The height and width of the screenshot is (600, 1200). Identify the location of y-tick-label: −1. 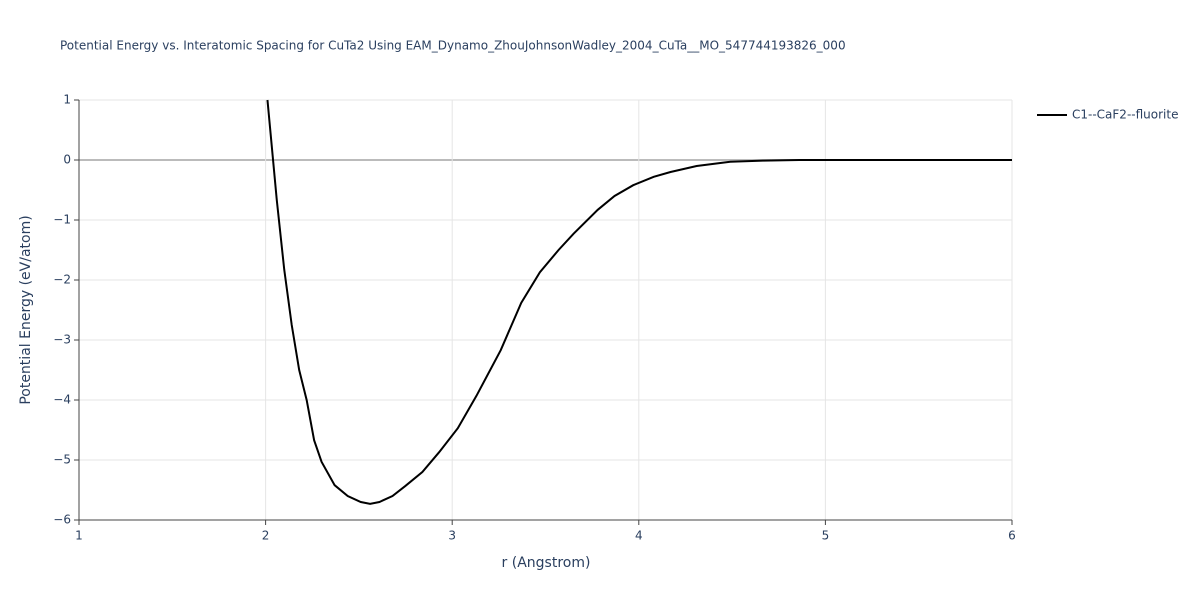
(62, 220).